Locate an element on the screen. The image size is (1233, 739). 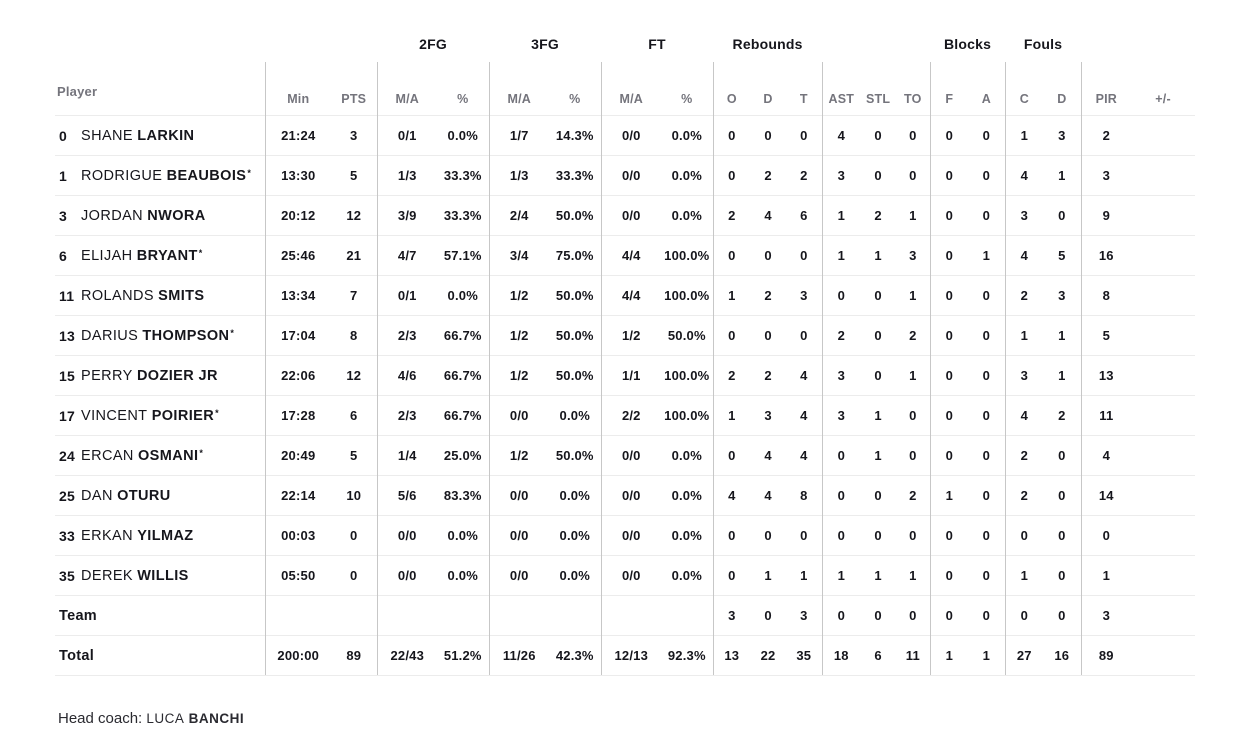
cell-fg2-pct: 33.3% is located at coordinates (463, 215).